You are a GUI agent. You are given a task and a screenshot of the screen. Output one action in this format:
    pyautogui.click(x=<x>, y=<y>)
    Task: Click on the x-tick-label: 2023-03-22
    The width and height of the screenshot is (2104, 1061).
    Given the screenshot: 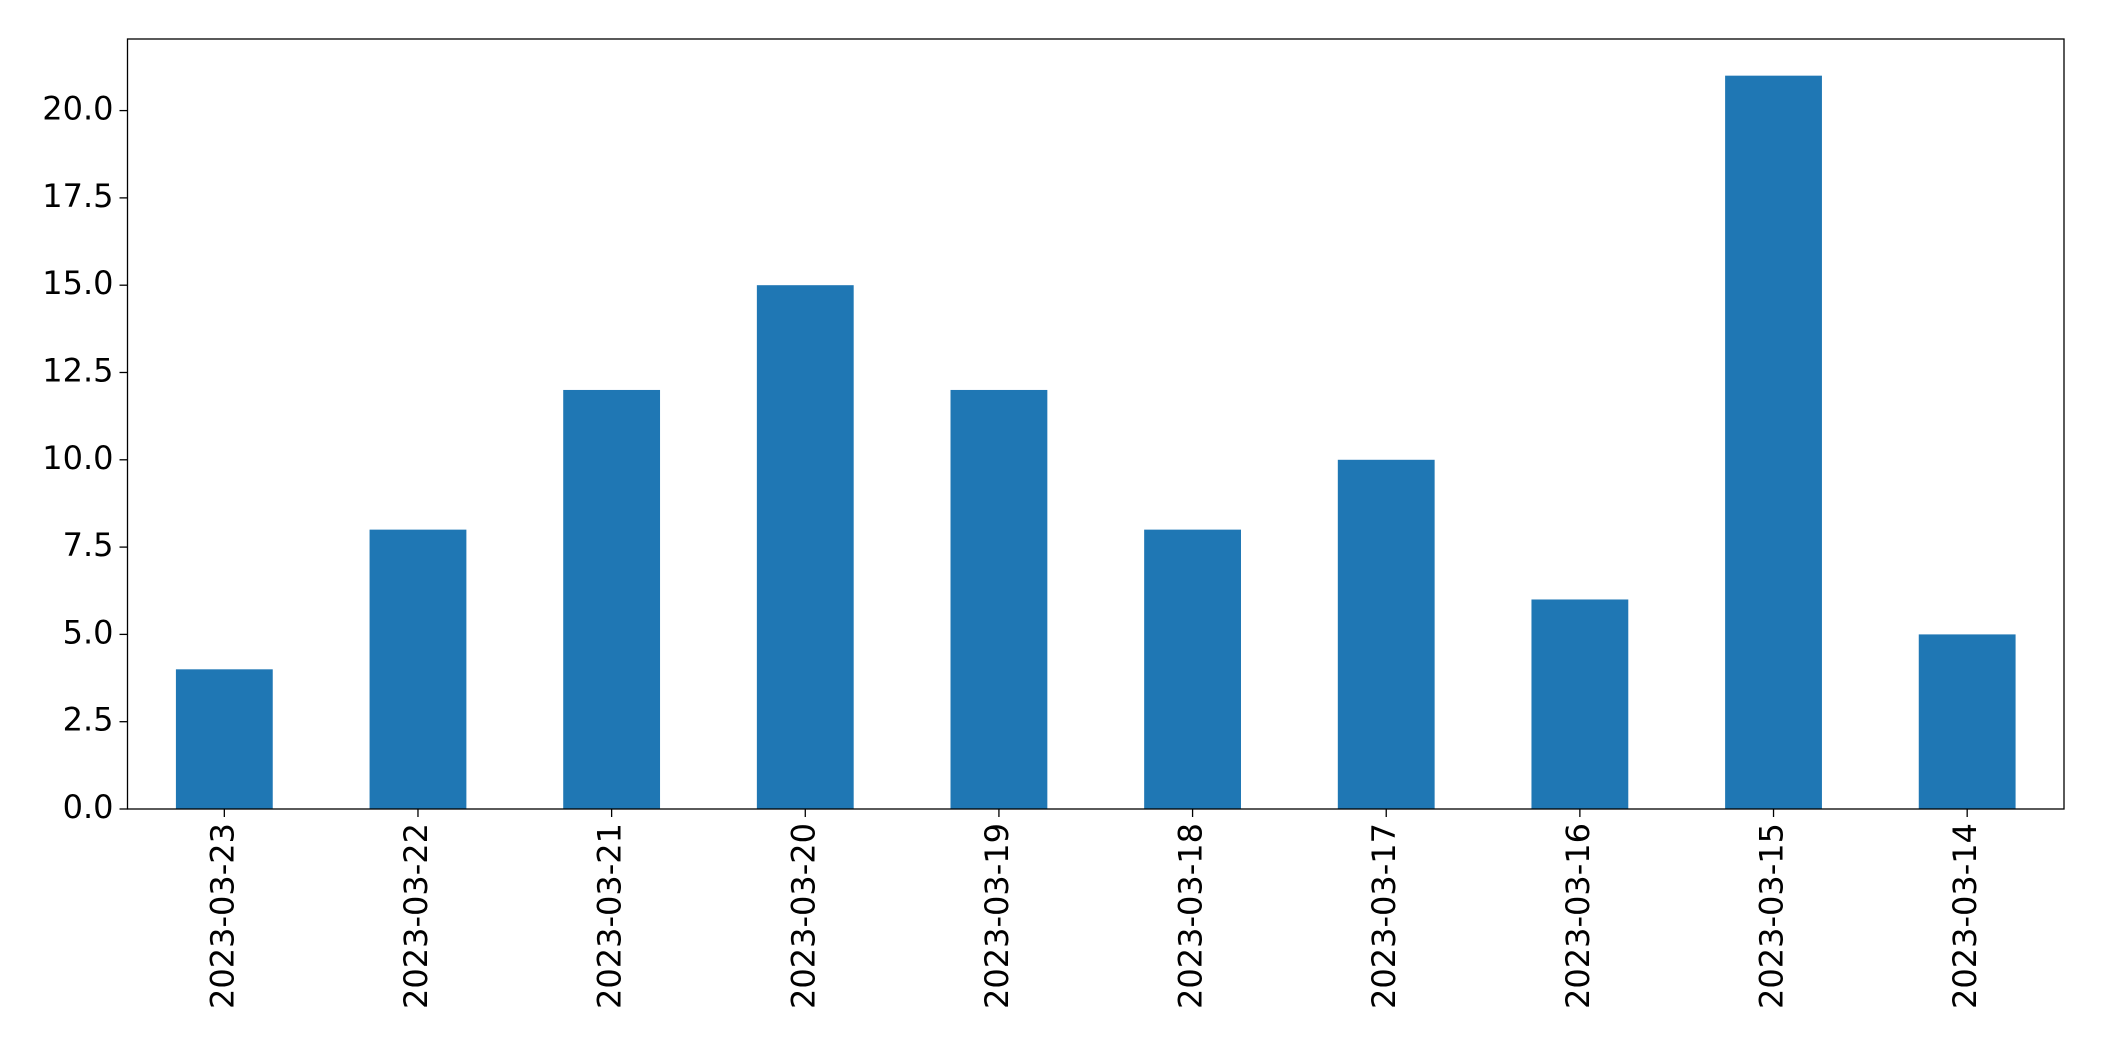 What is the action you would take?
    pyautogui.click(x=416, y=916)
    